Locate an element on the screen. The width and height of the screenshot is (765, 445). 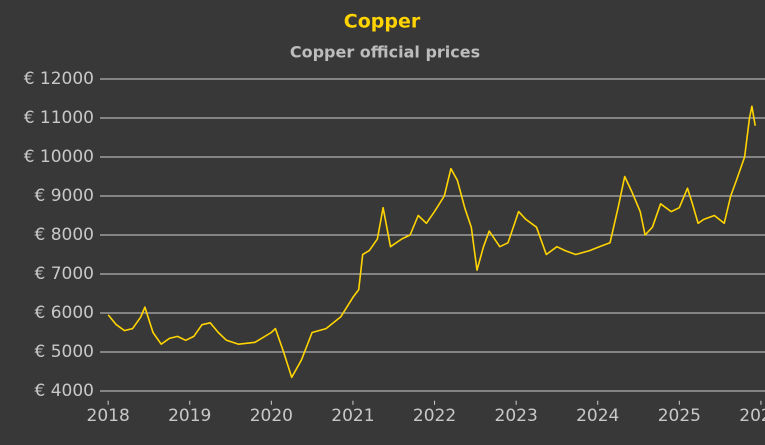
x-tick-label: 2021 is located at coordinates (352, 416).